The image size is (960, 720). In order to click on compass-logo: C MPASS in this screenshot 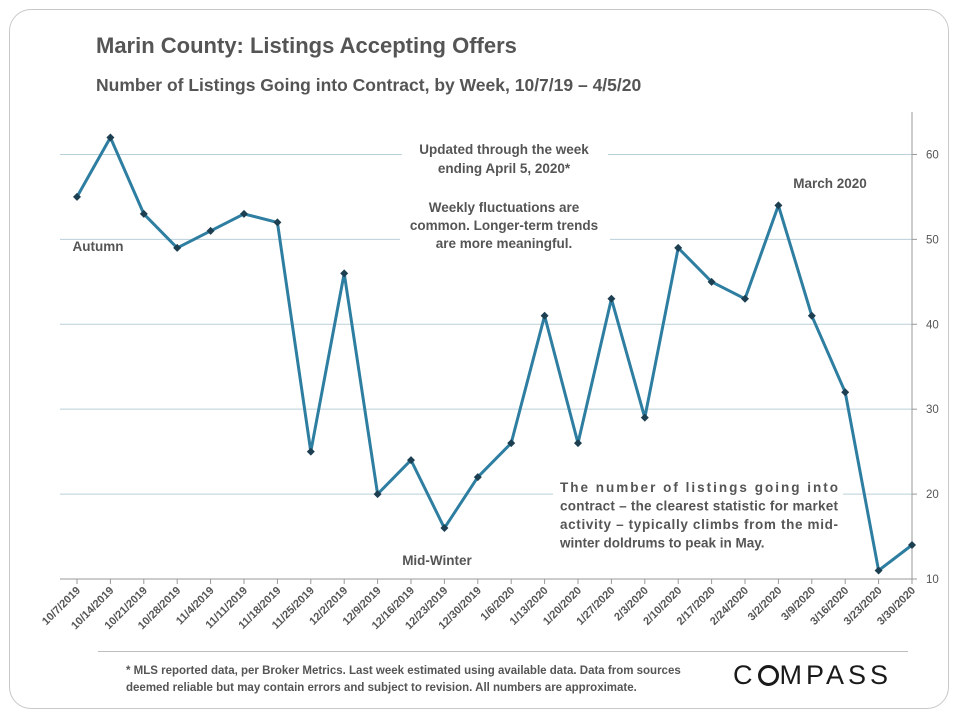, I will do `click(813, 675)`.